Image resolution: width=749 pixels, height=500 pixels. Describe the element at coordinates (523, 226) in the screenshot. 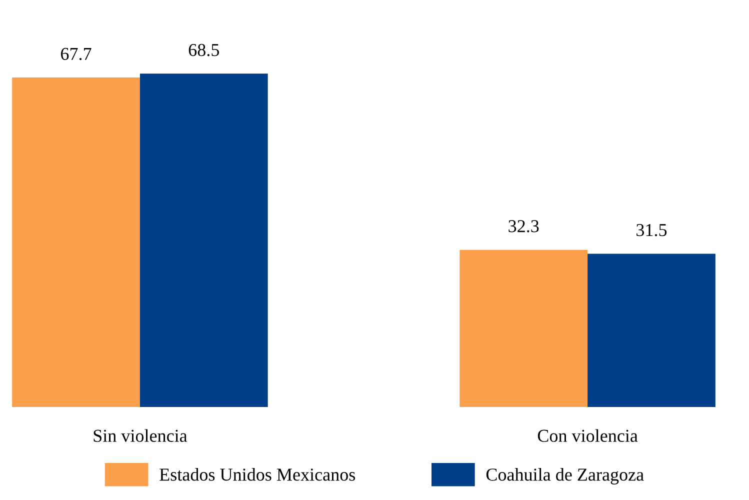

I see `data-label: 32.3` at that location.